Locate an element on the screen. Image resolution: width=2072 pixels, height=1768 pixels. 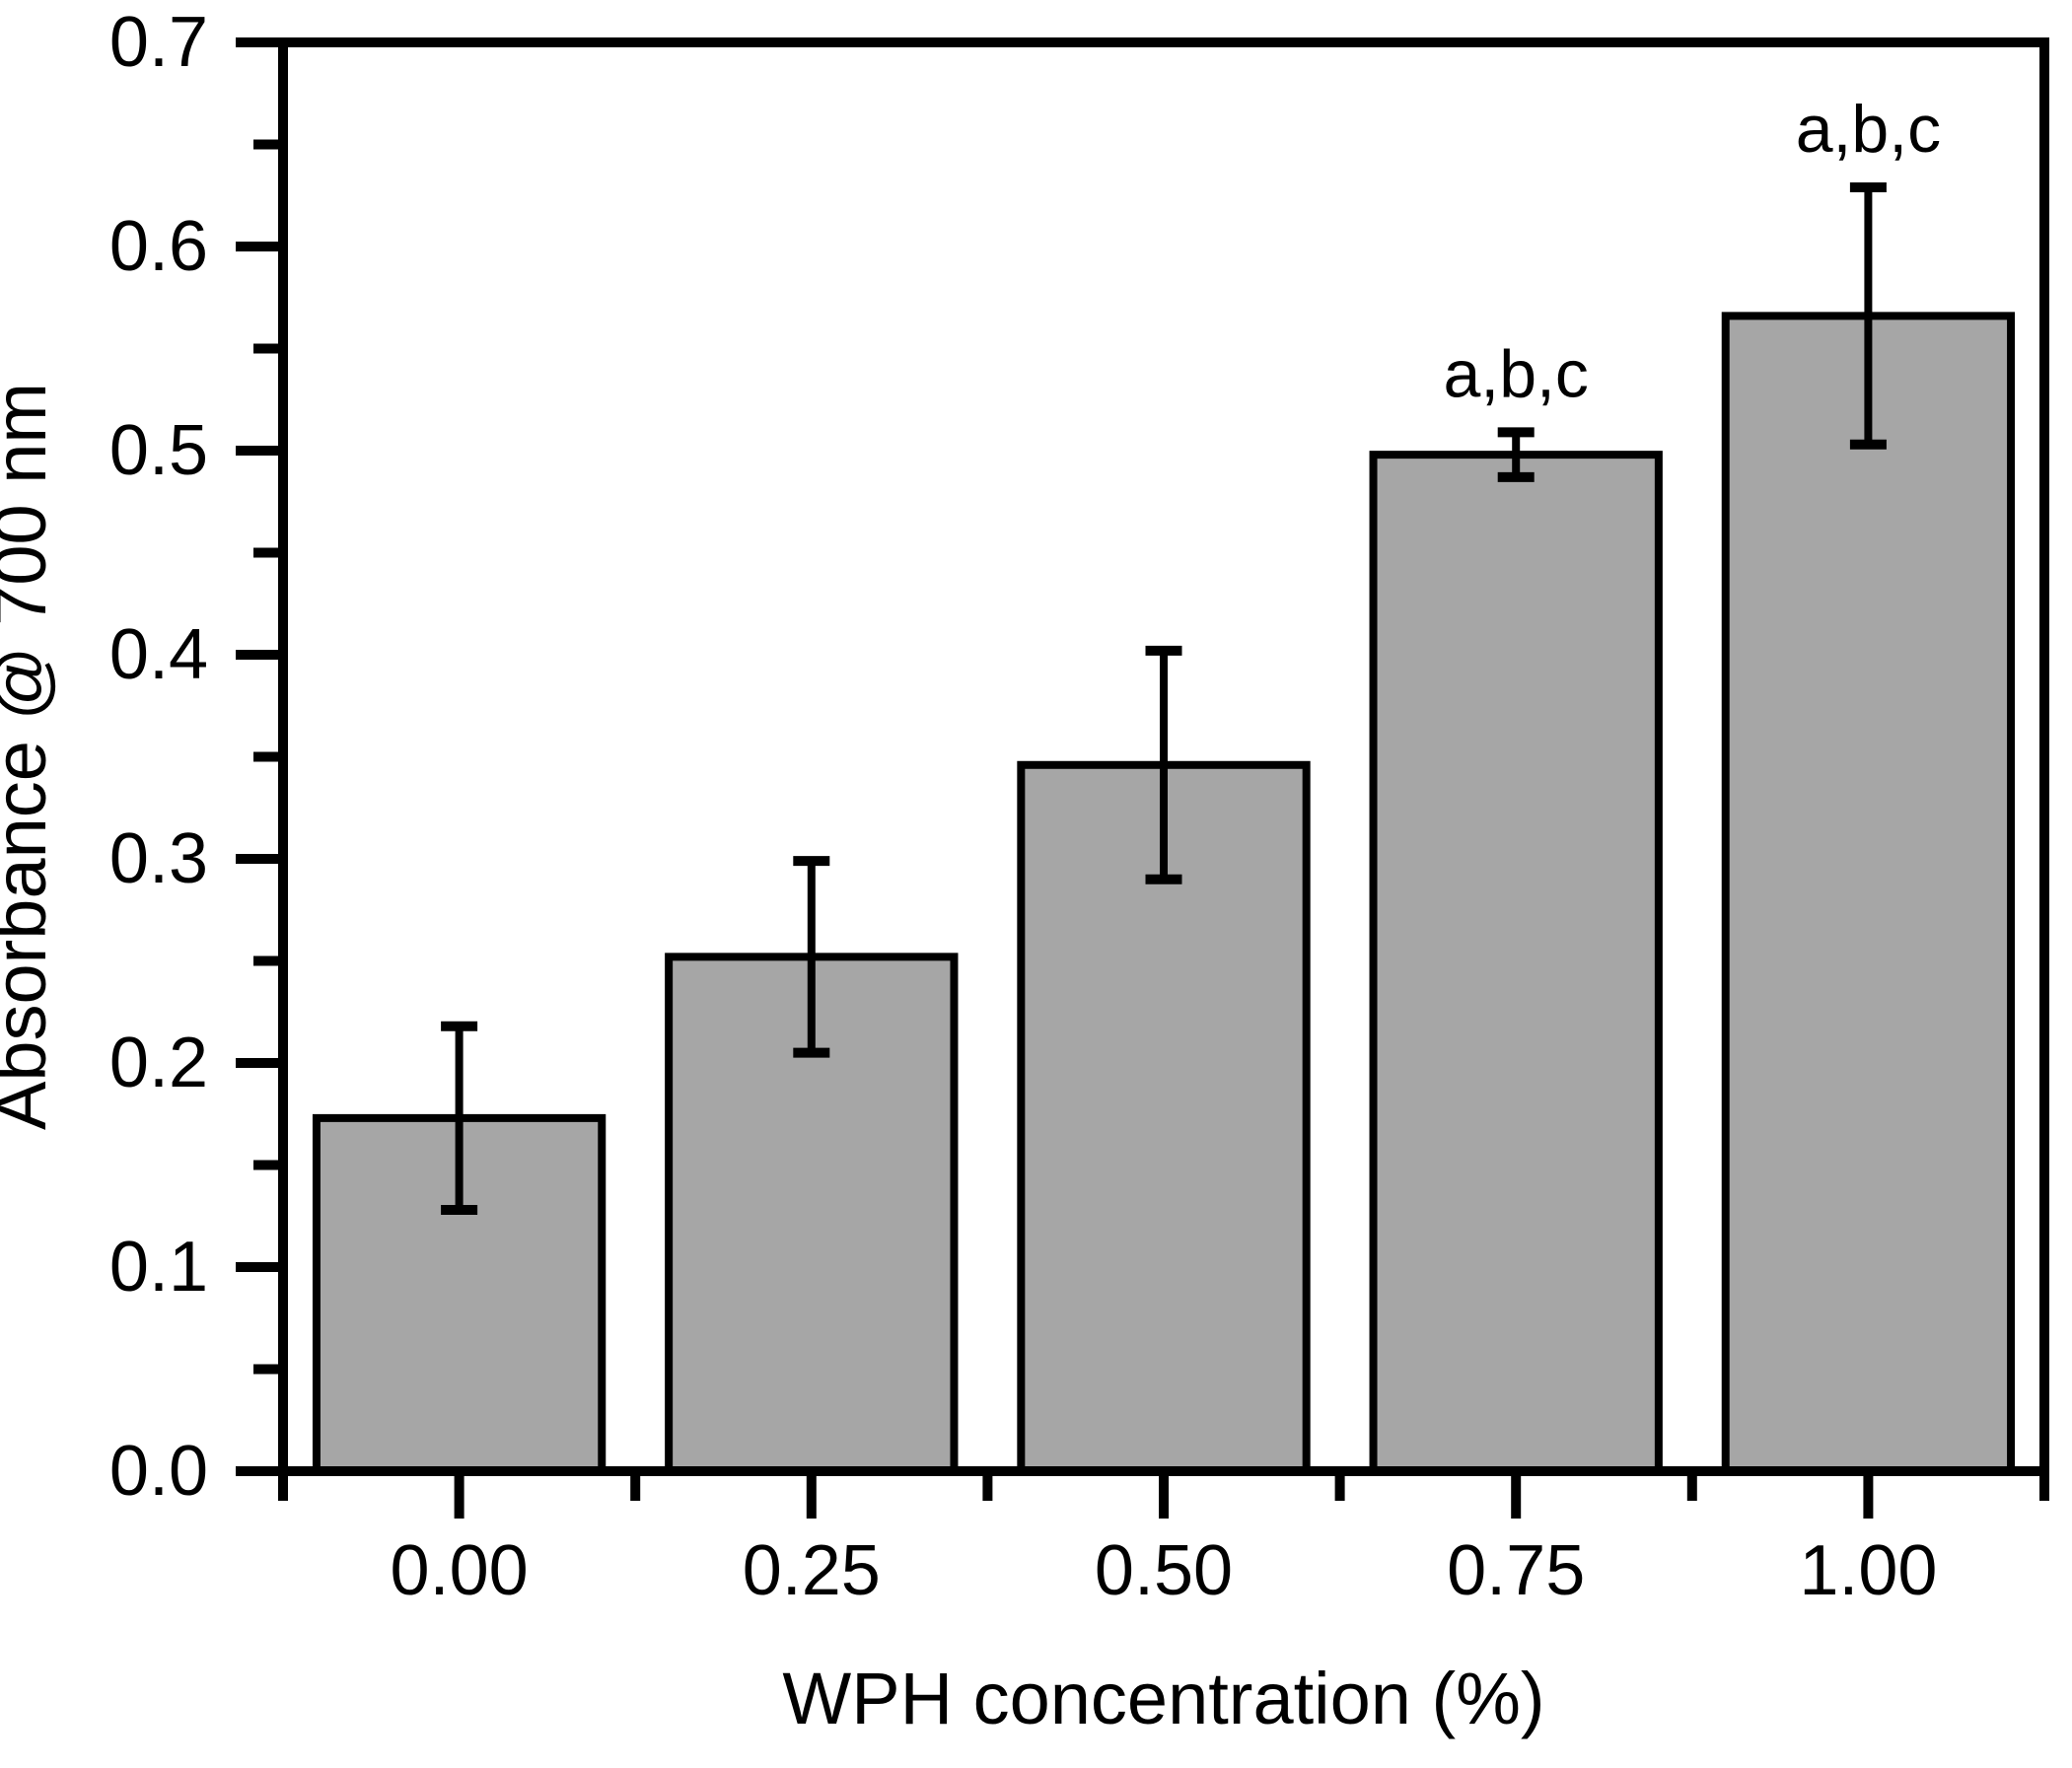
y-tick-label: 0.2 is located at coordinates (158, 1063).